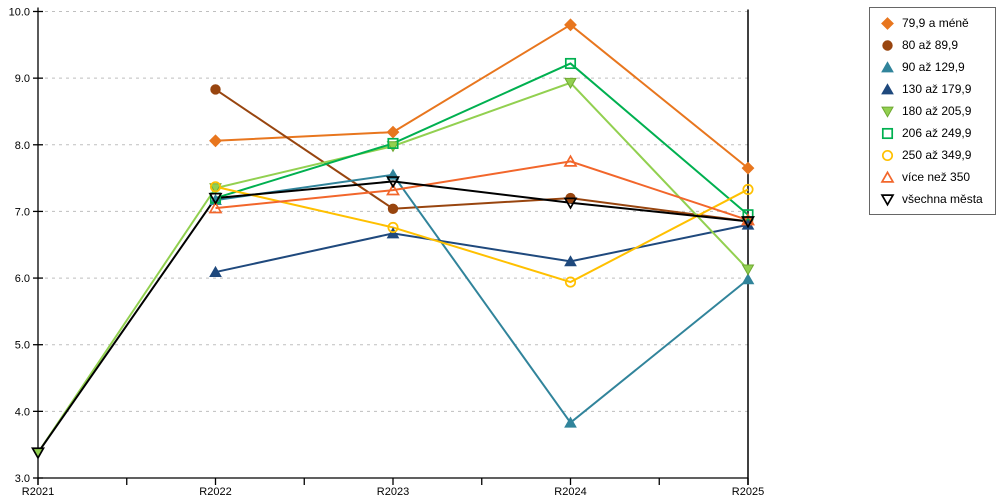 The image size is (1000, 500). What do you see at coordinates (748, 492) in the screenshot?
I see `x-axis-label: R2025` at bounding box center [748, 492].